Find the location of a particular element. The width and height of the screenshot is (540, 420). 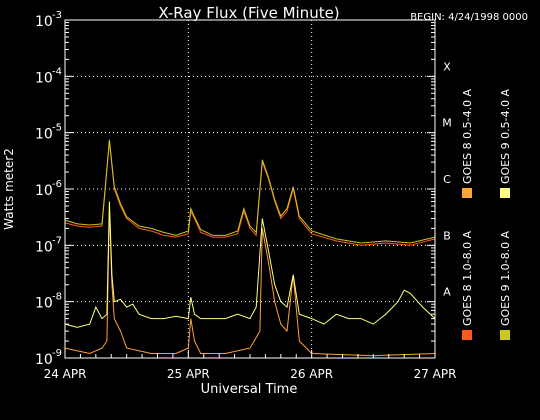

y-tick-exponent: -4 is located at coordinates (57, 71).